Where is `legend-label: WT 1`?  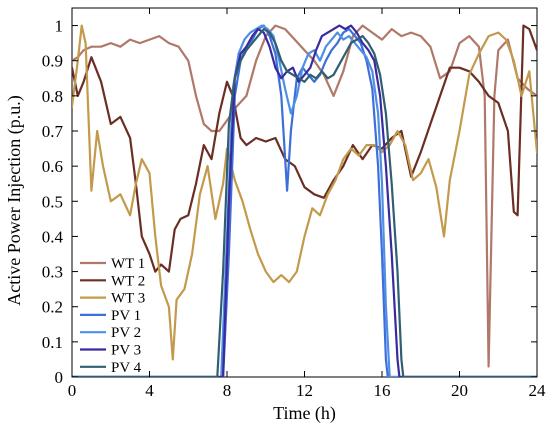
legend-label: WT 1 is located at coordinates (128, 264).